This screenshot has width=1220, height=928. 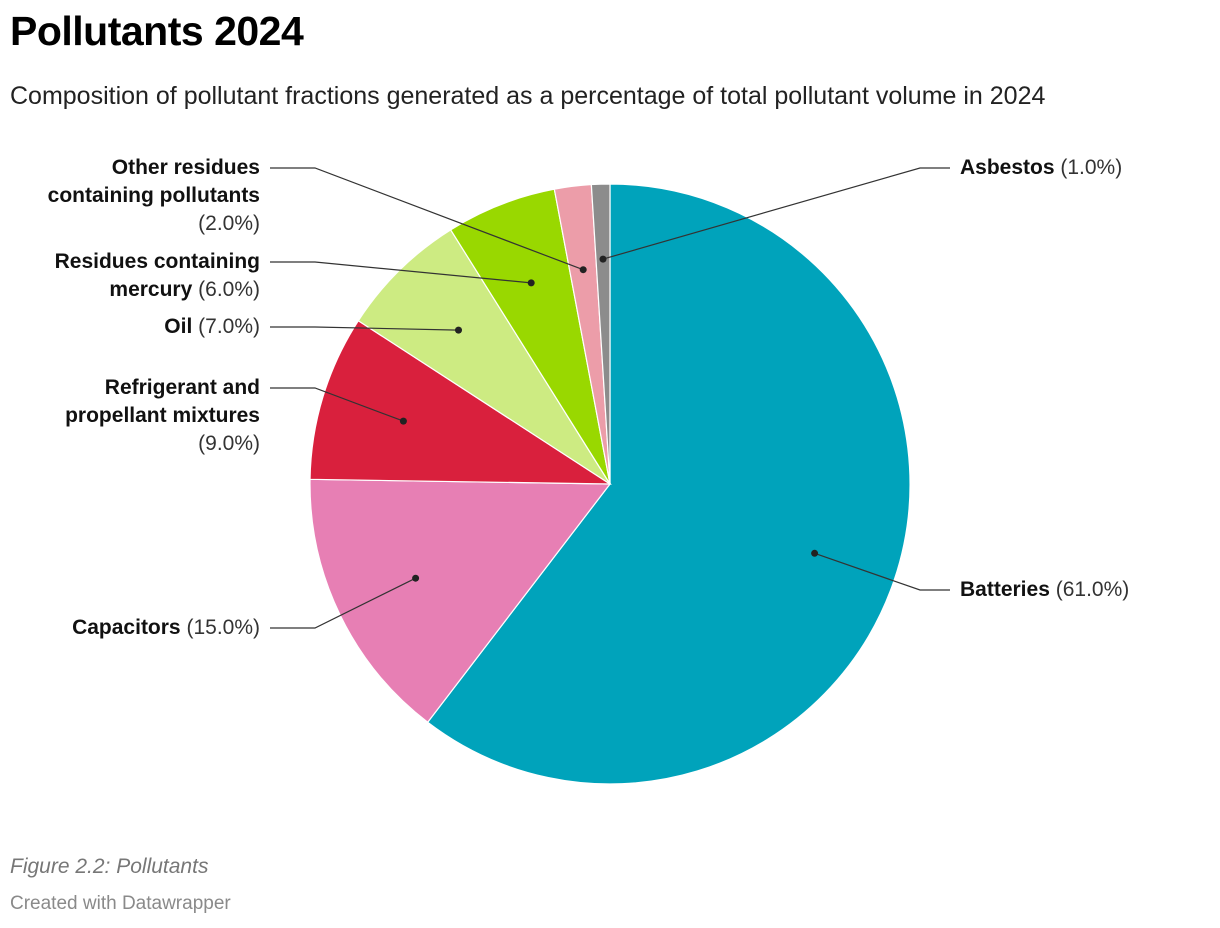 What do you see at coordinates (160, 327) in the screenshot?
I see `label-oil: Oil (7.0%)` at bounding box center [160, 327].